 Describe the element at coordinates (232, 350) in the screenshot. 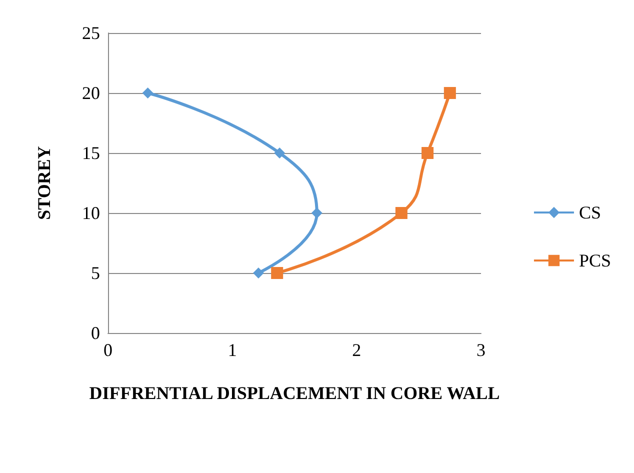

I see `x-tick-label: 1` at that location.